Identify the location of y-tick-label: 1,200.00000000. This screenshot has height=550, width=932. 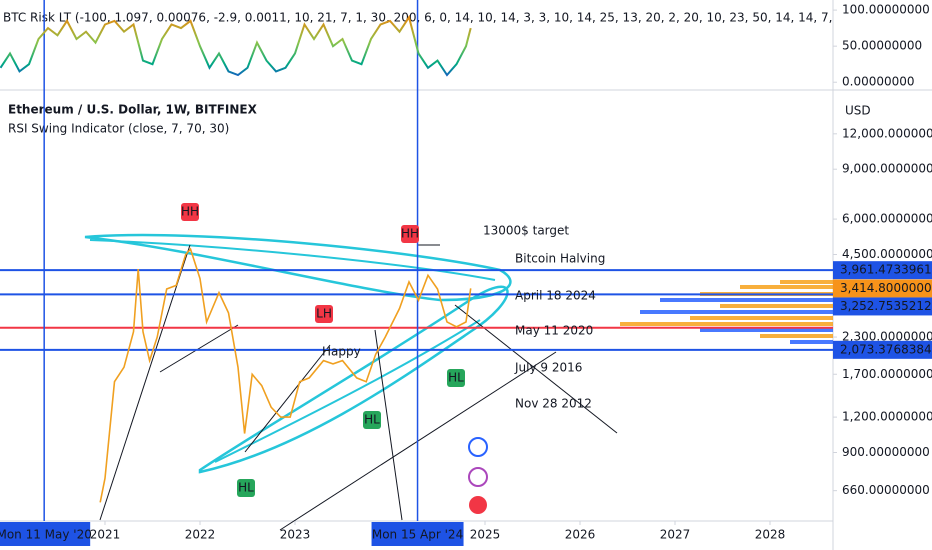
(887, 417).